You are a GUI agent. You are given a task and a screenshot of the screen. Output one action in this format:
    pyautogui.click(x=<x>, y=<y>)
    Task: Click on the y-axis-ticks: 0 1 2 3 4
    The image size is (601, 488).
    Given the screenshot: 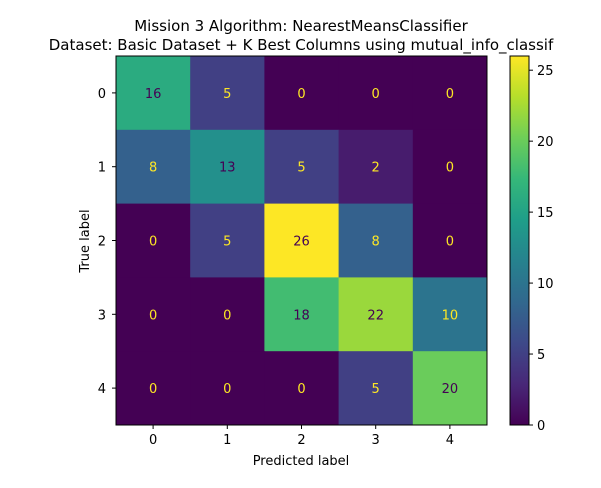 What is the action you would take?
    pyautogui.click(x=107, y=242)
    